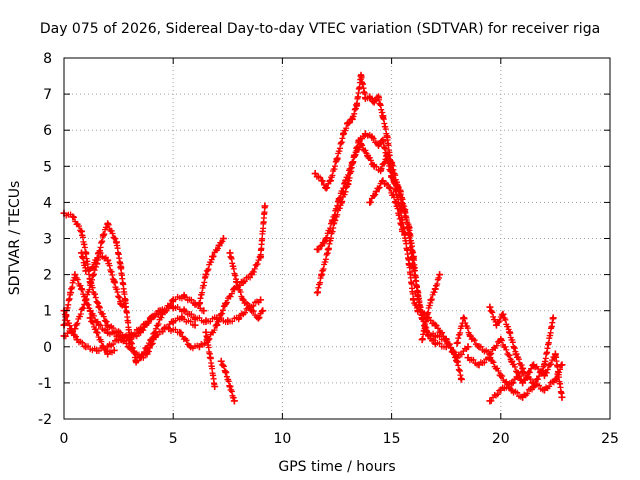 The image size is (640, 480). Describe the element at coordinates (47, 167) in the screenshot. I see `y-tick-label: 5` at that location.